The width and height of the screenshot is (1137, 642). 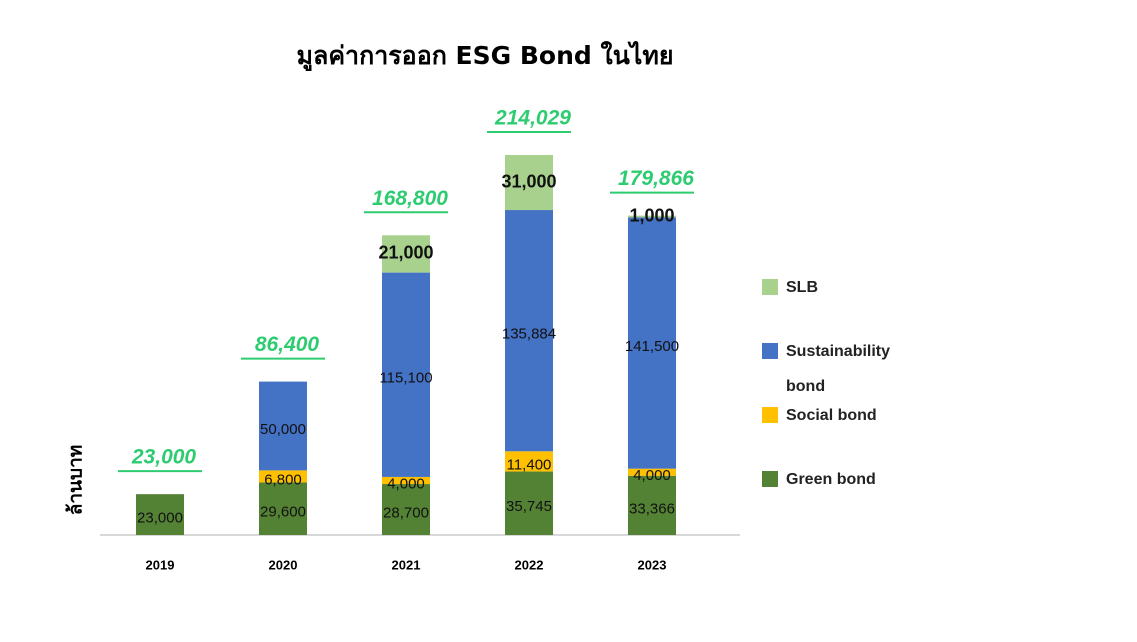 I want to click on legend-item: Sustainability bond, so click(x=837, y=370).